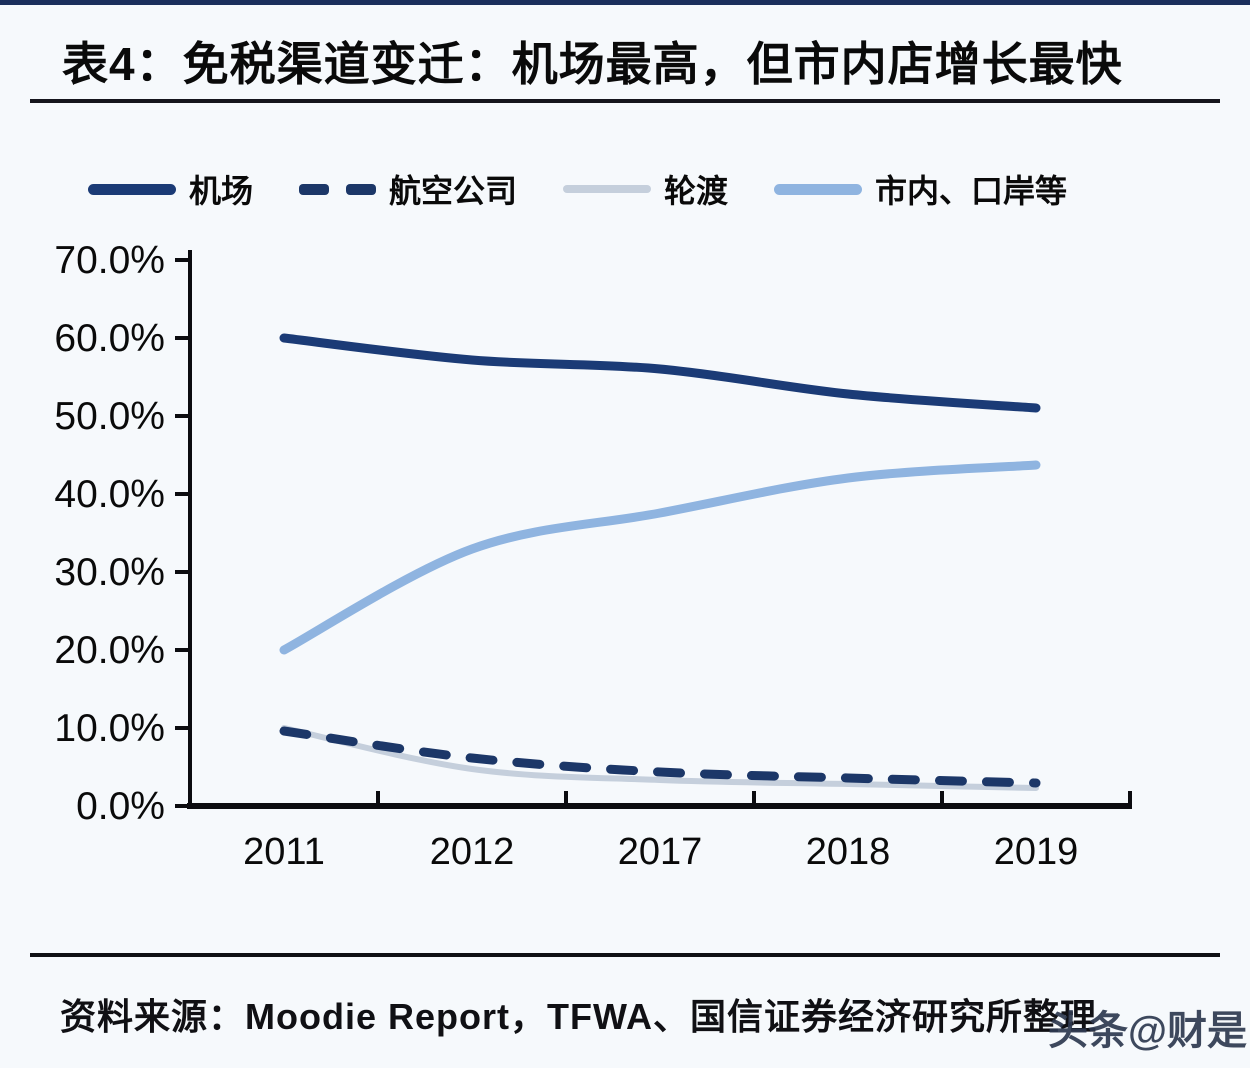  What do you see at coordinates (132, 189) in the screenshot?
I see `airport-line-swatch` at bounding box center [132, 189].